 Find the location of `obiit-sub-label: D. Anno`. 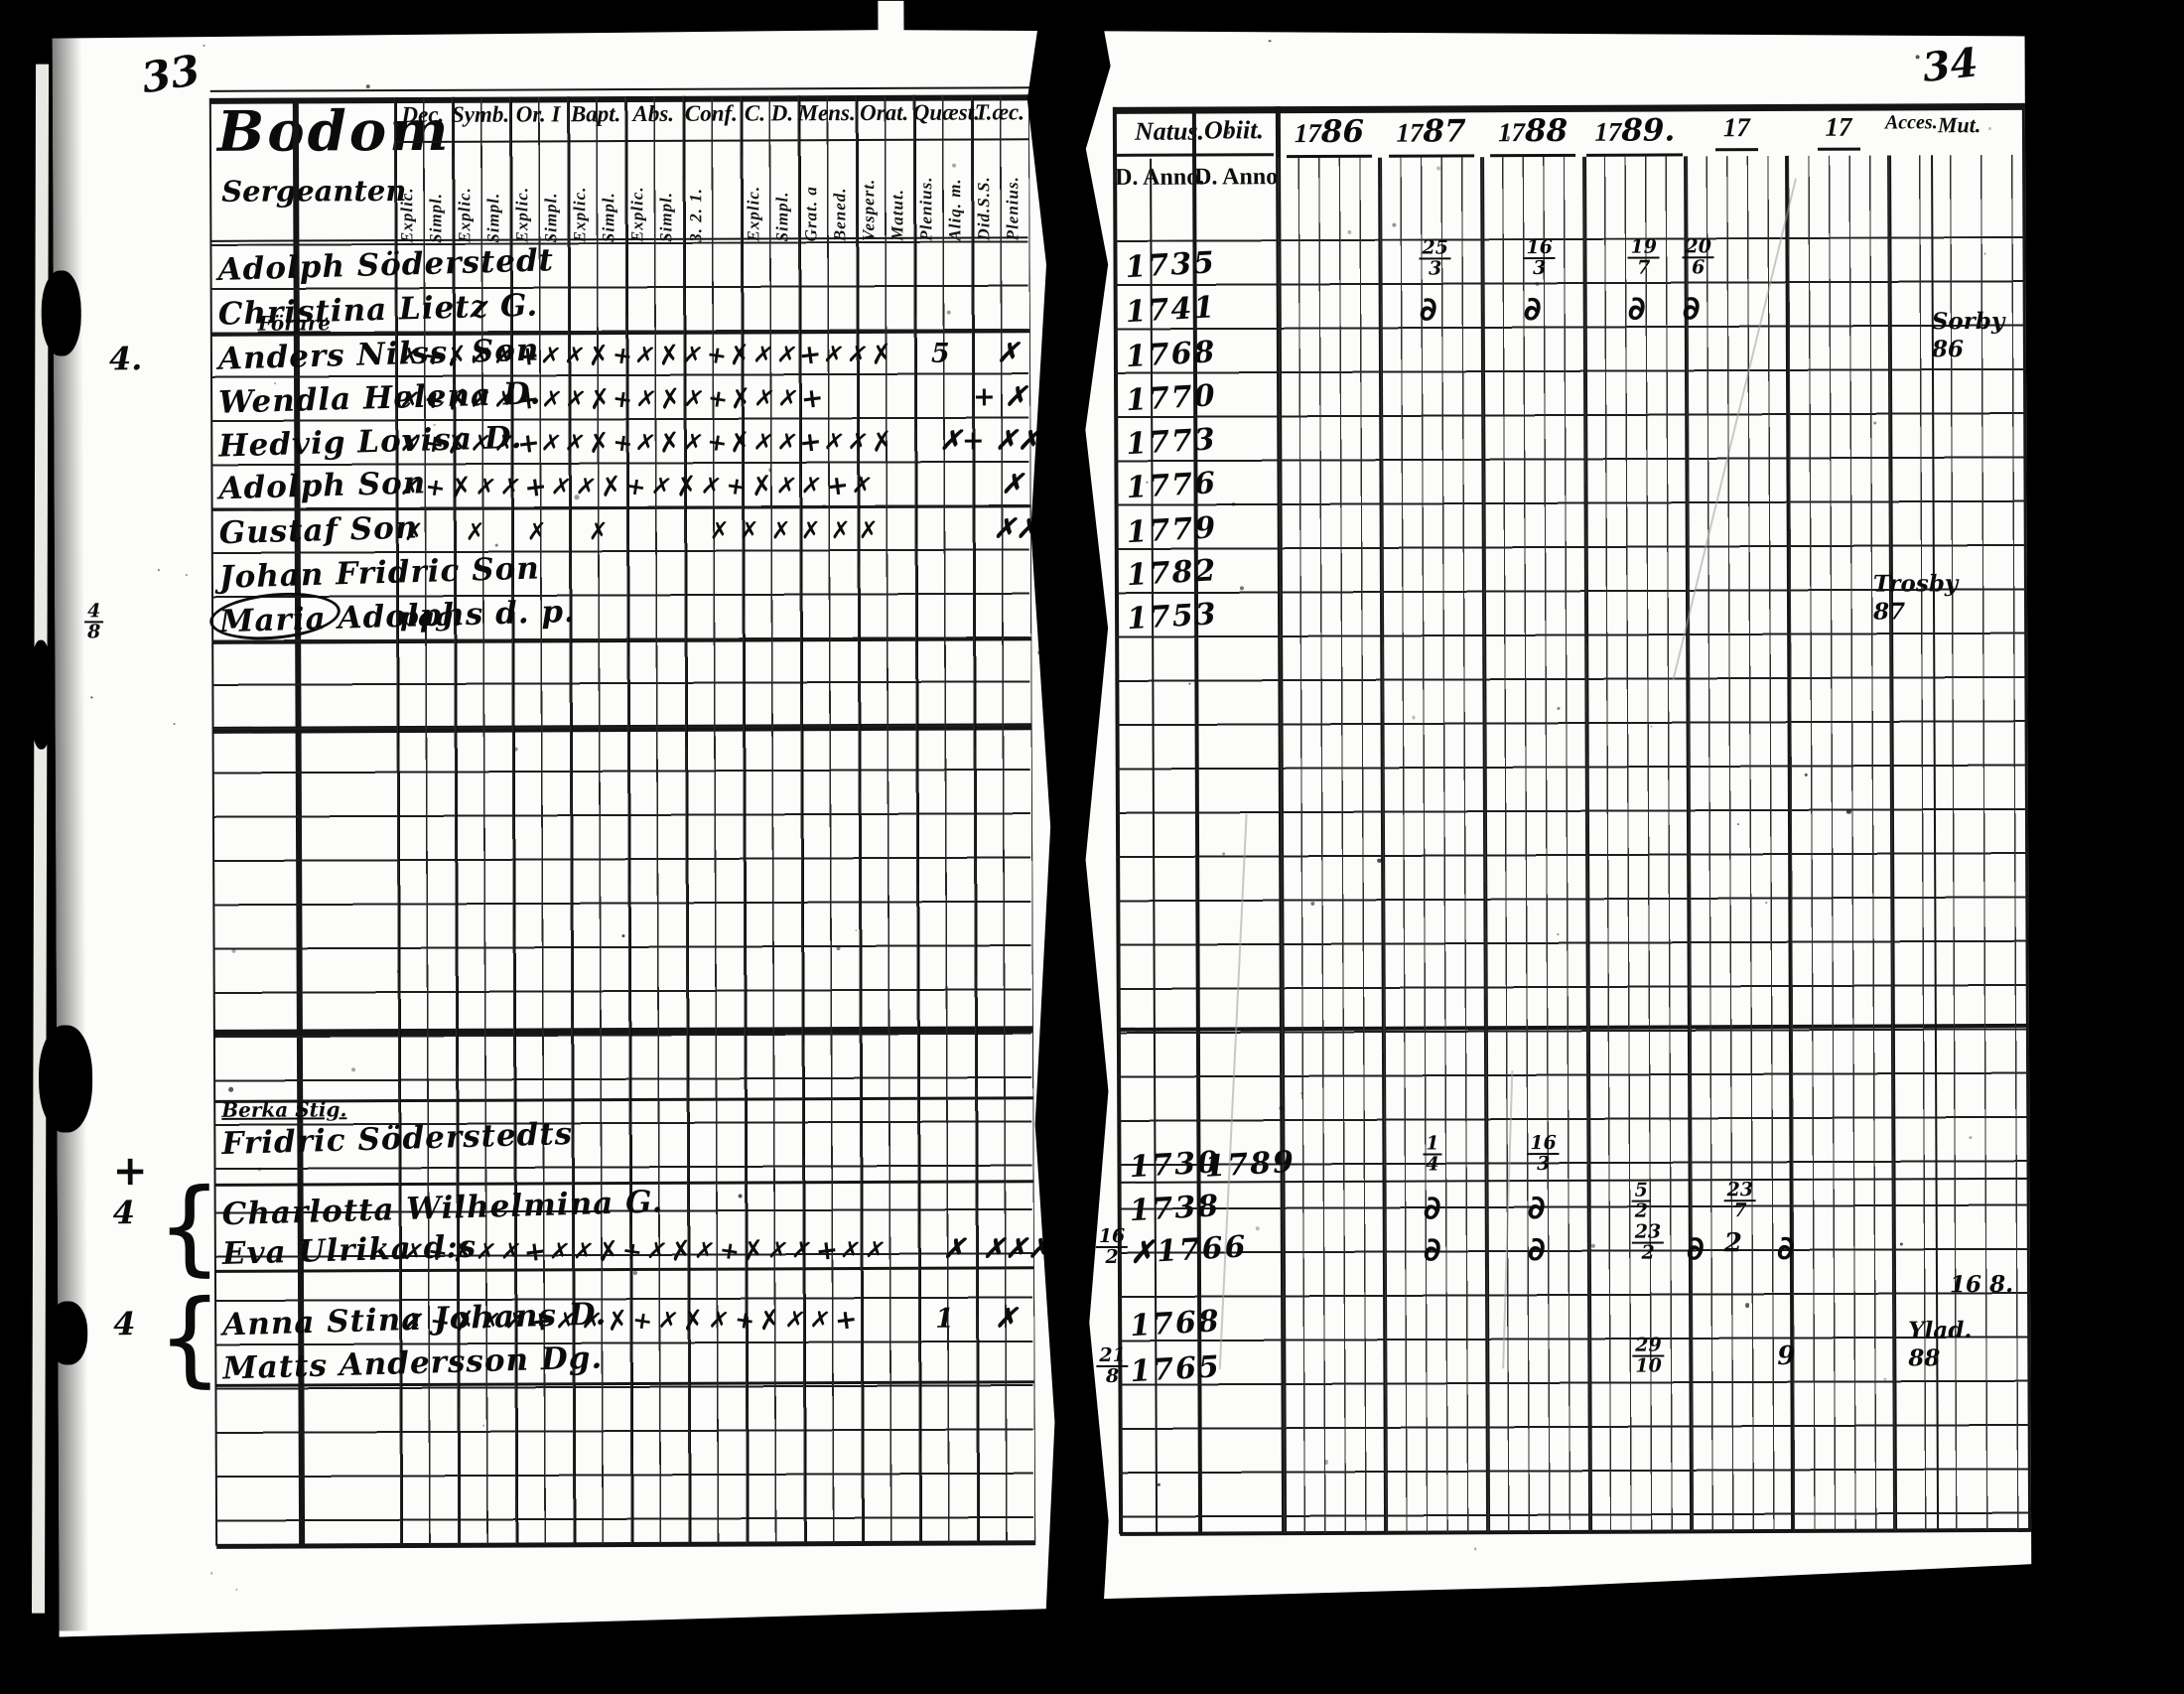

obiit-sub-label: D. Anno is located at coordinates (1236, 178).